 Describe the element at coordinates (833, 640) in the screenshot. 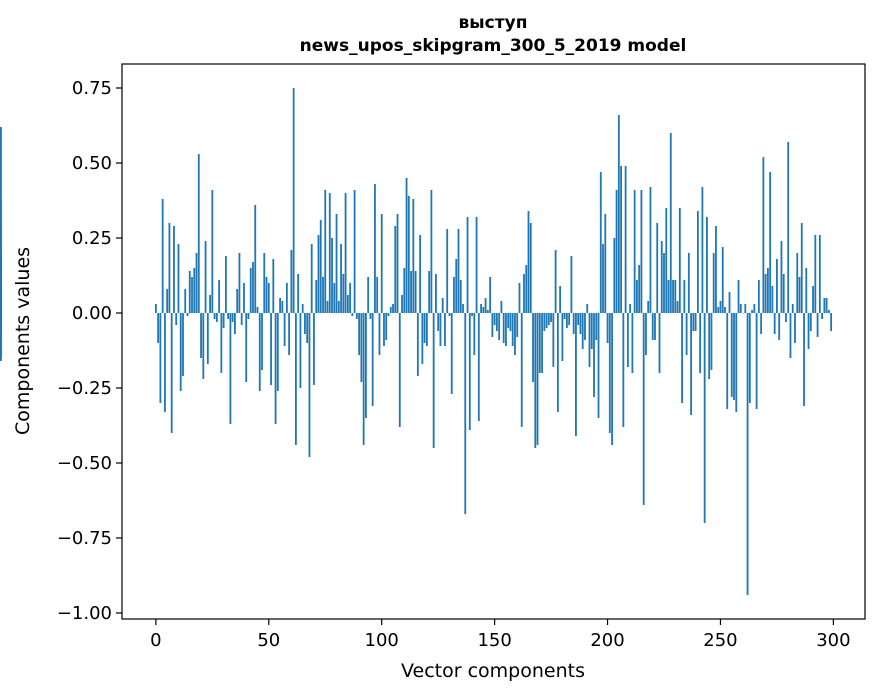

I see `x-tick-label: 300` at that location.